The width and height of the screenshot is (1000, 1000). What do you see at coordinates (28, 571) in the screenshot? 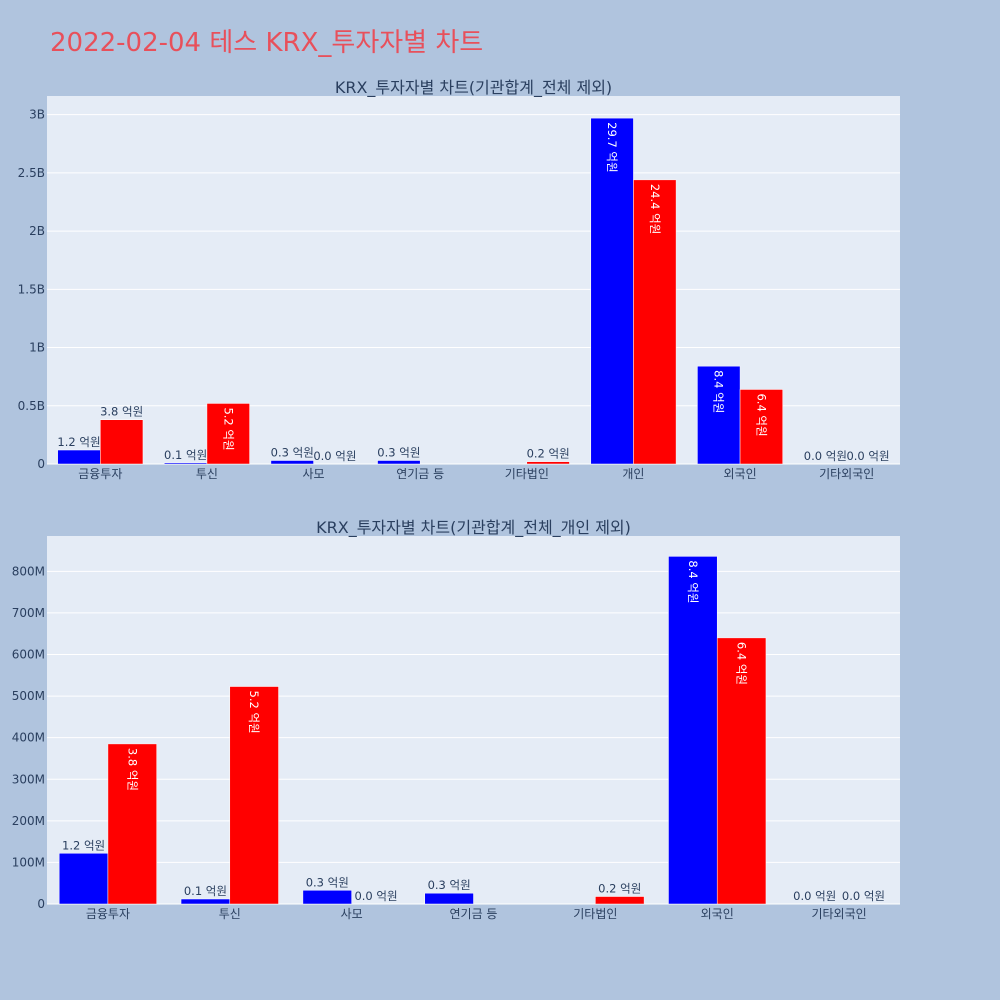
I see `y-tick-label: 800M` at bounding box center [28, 571].